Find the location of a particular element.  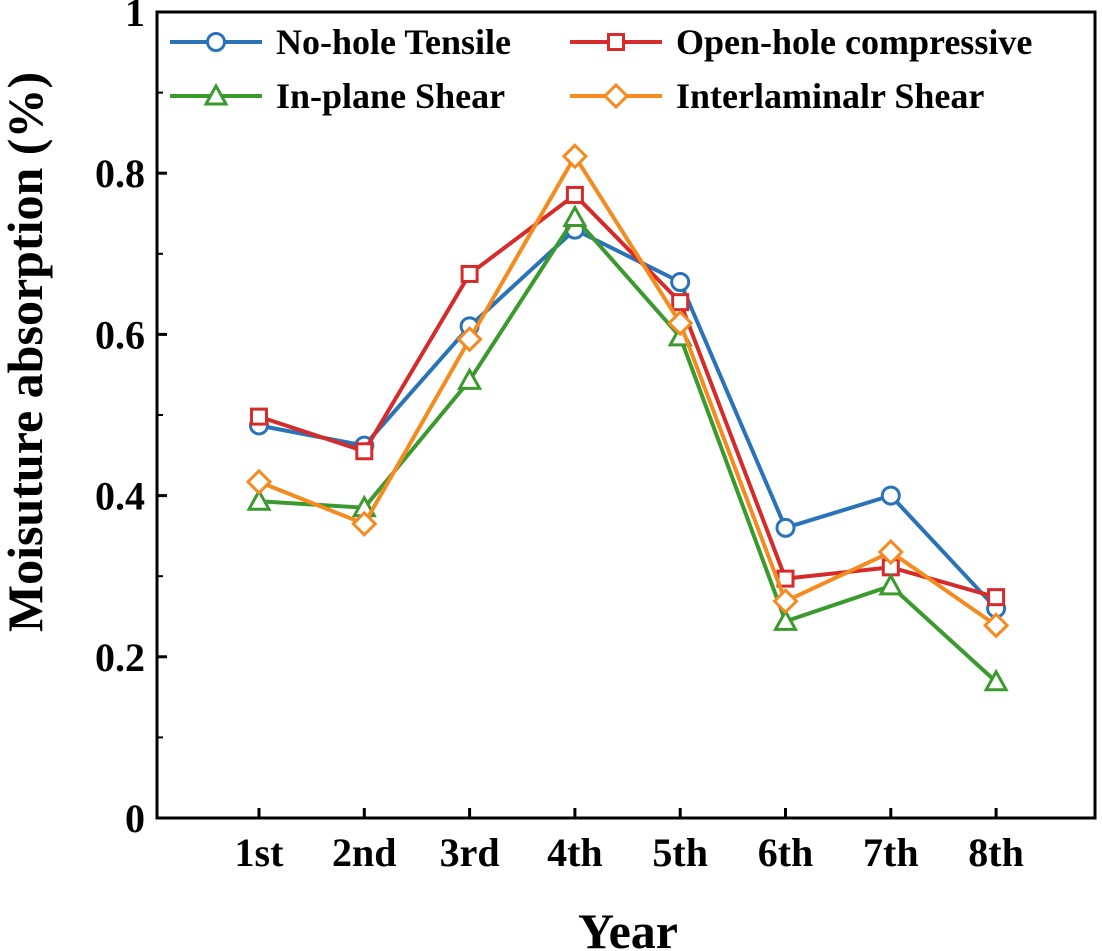

y-tick-label: 0.8 is located at coordinates (120, 173).